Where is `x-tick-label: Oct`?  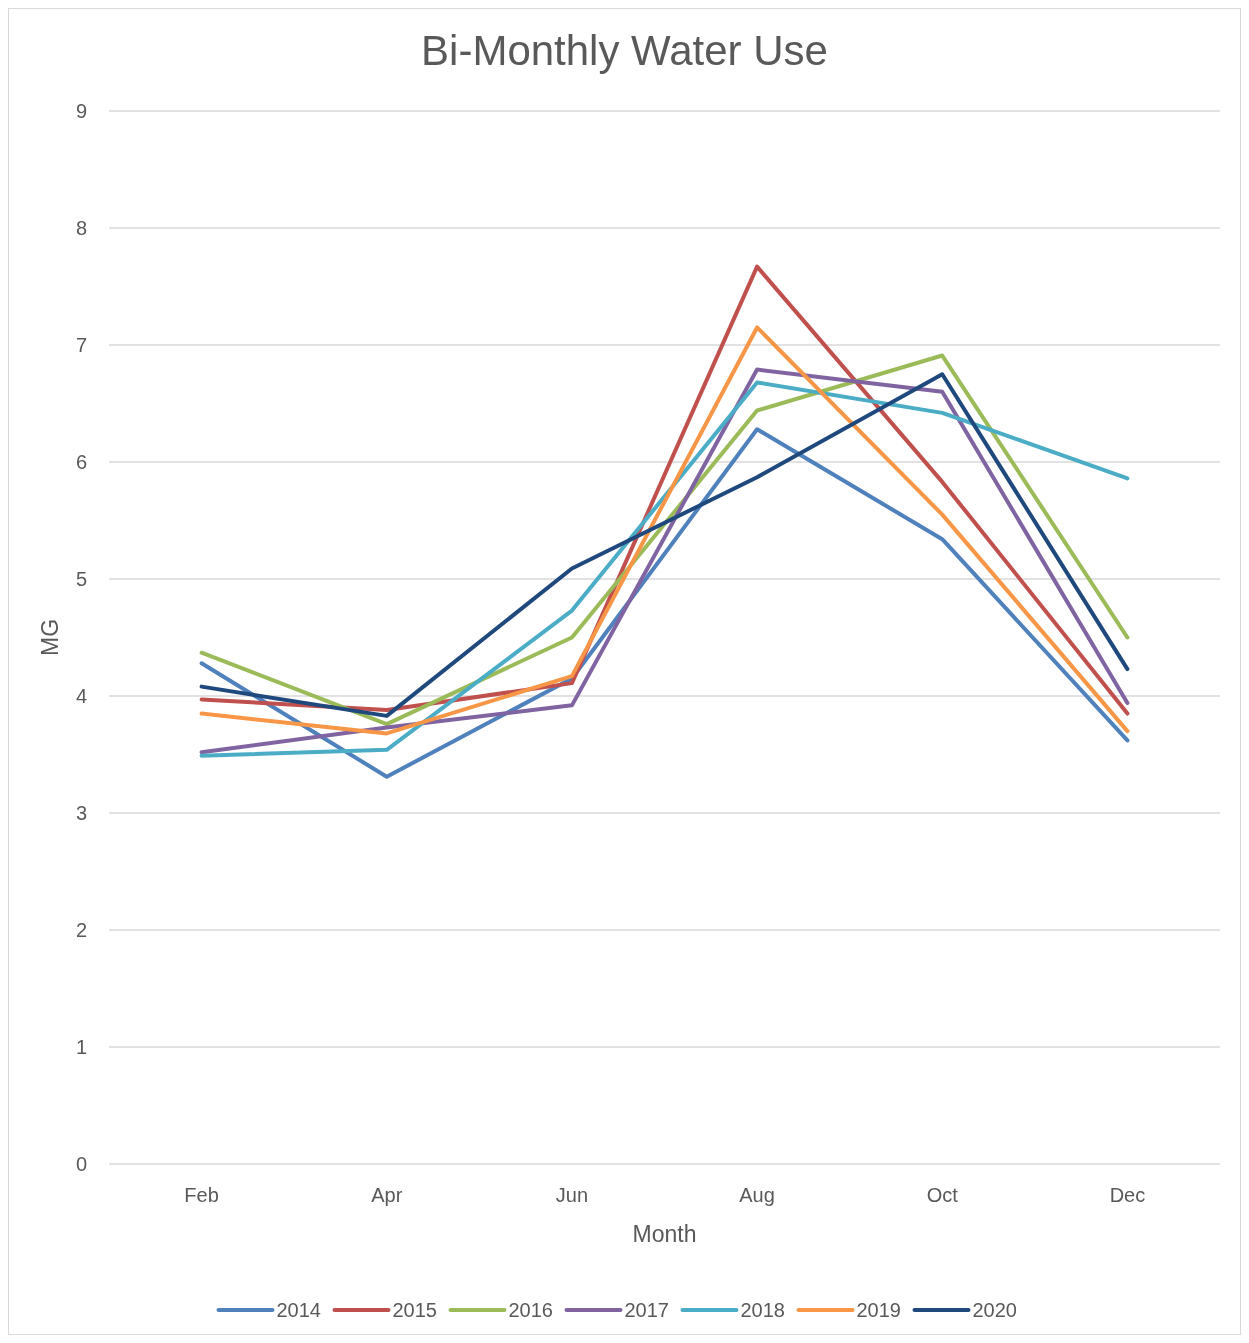
x-tick-label: Oct is located at coordinates (942, 1195).